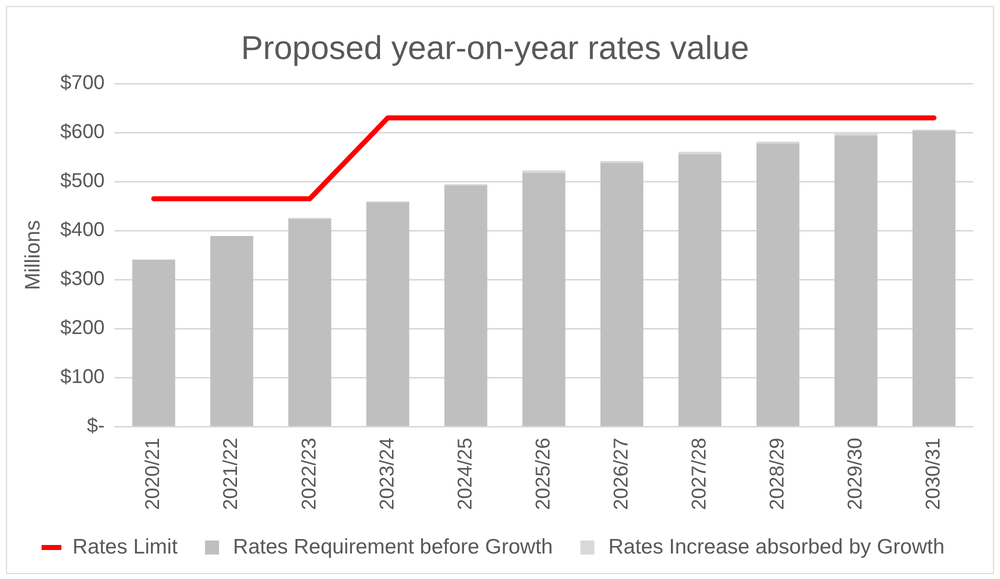  I want to click on y-tick-label: $100, so click(82, 377).